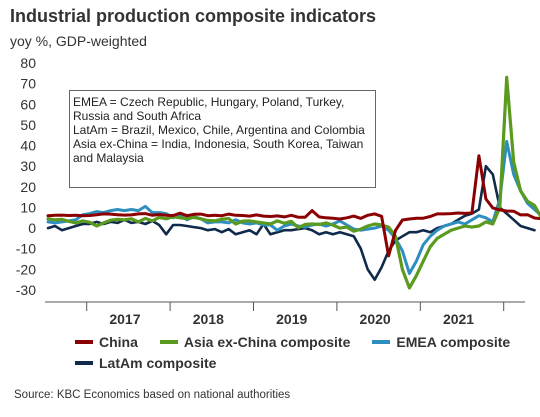 This screenshot has height=417, width=540. What do you see at coordinates (458, 319) in the screenshot?
I see `x-tick-label: 2021` at bounding box center [458, 319].